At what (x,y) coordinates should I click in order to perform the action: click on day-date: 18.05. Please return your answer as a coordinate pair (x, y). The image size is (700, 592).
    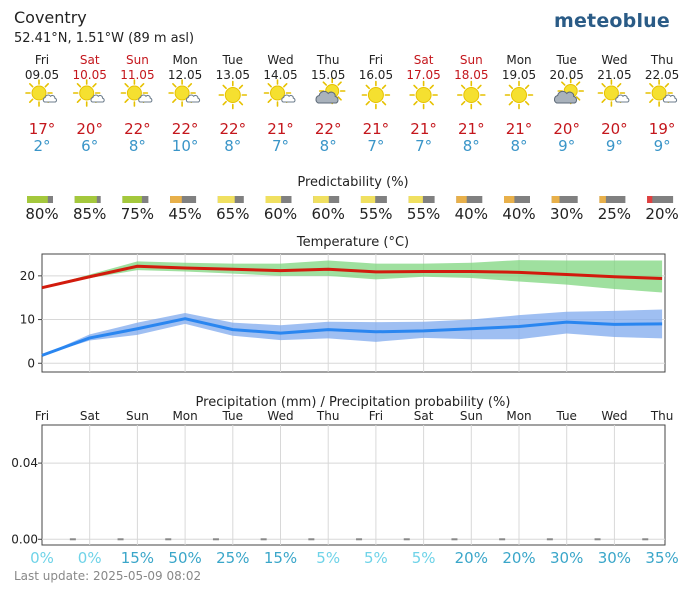
    Looking at the image, I should click on (471, 75).